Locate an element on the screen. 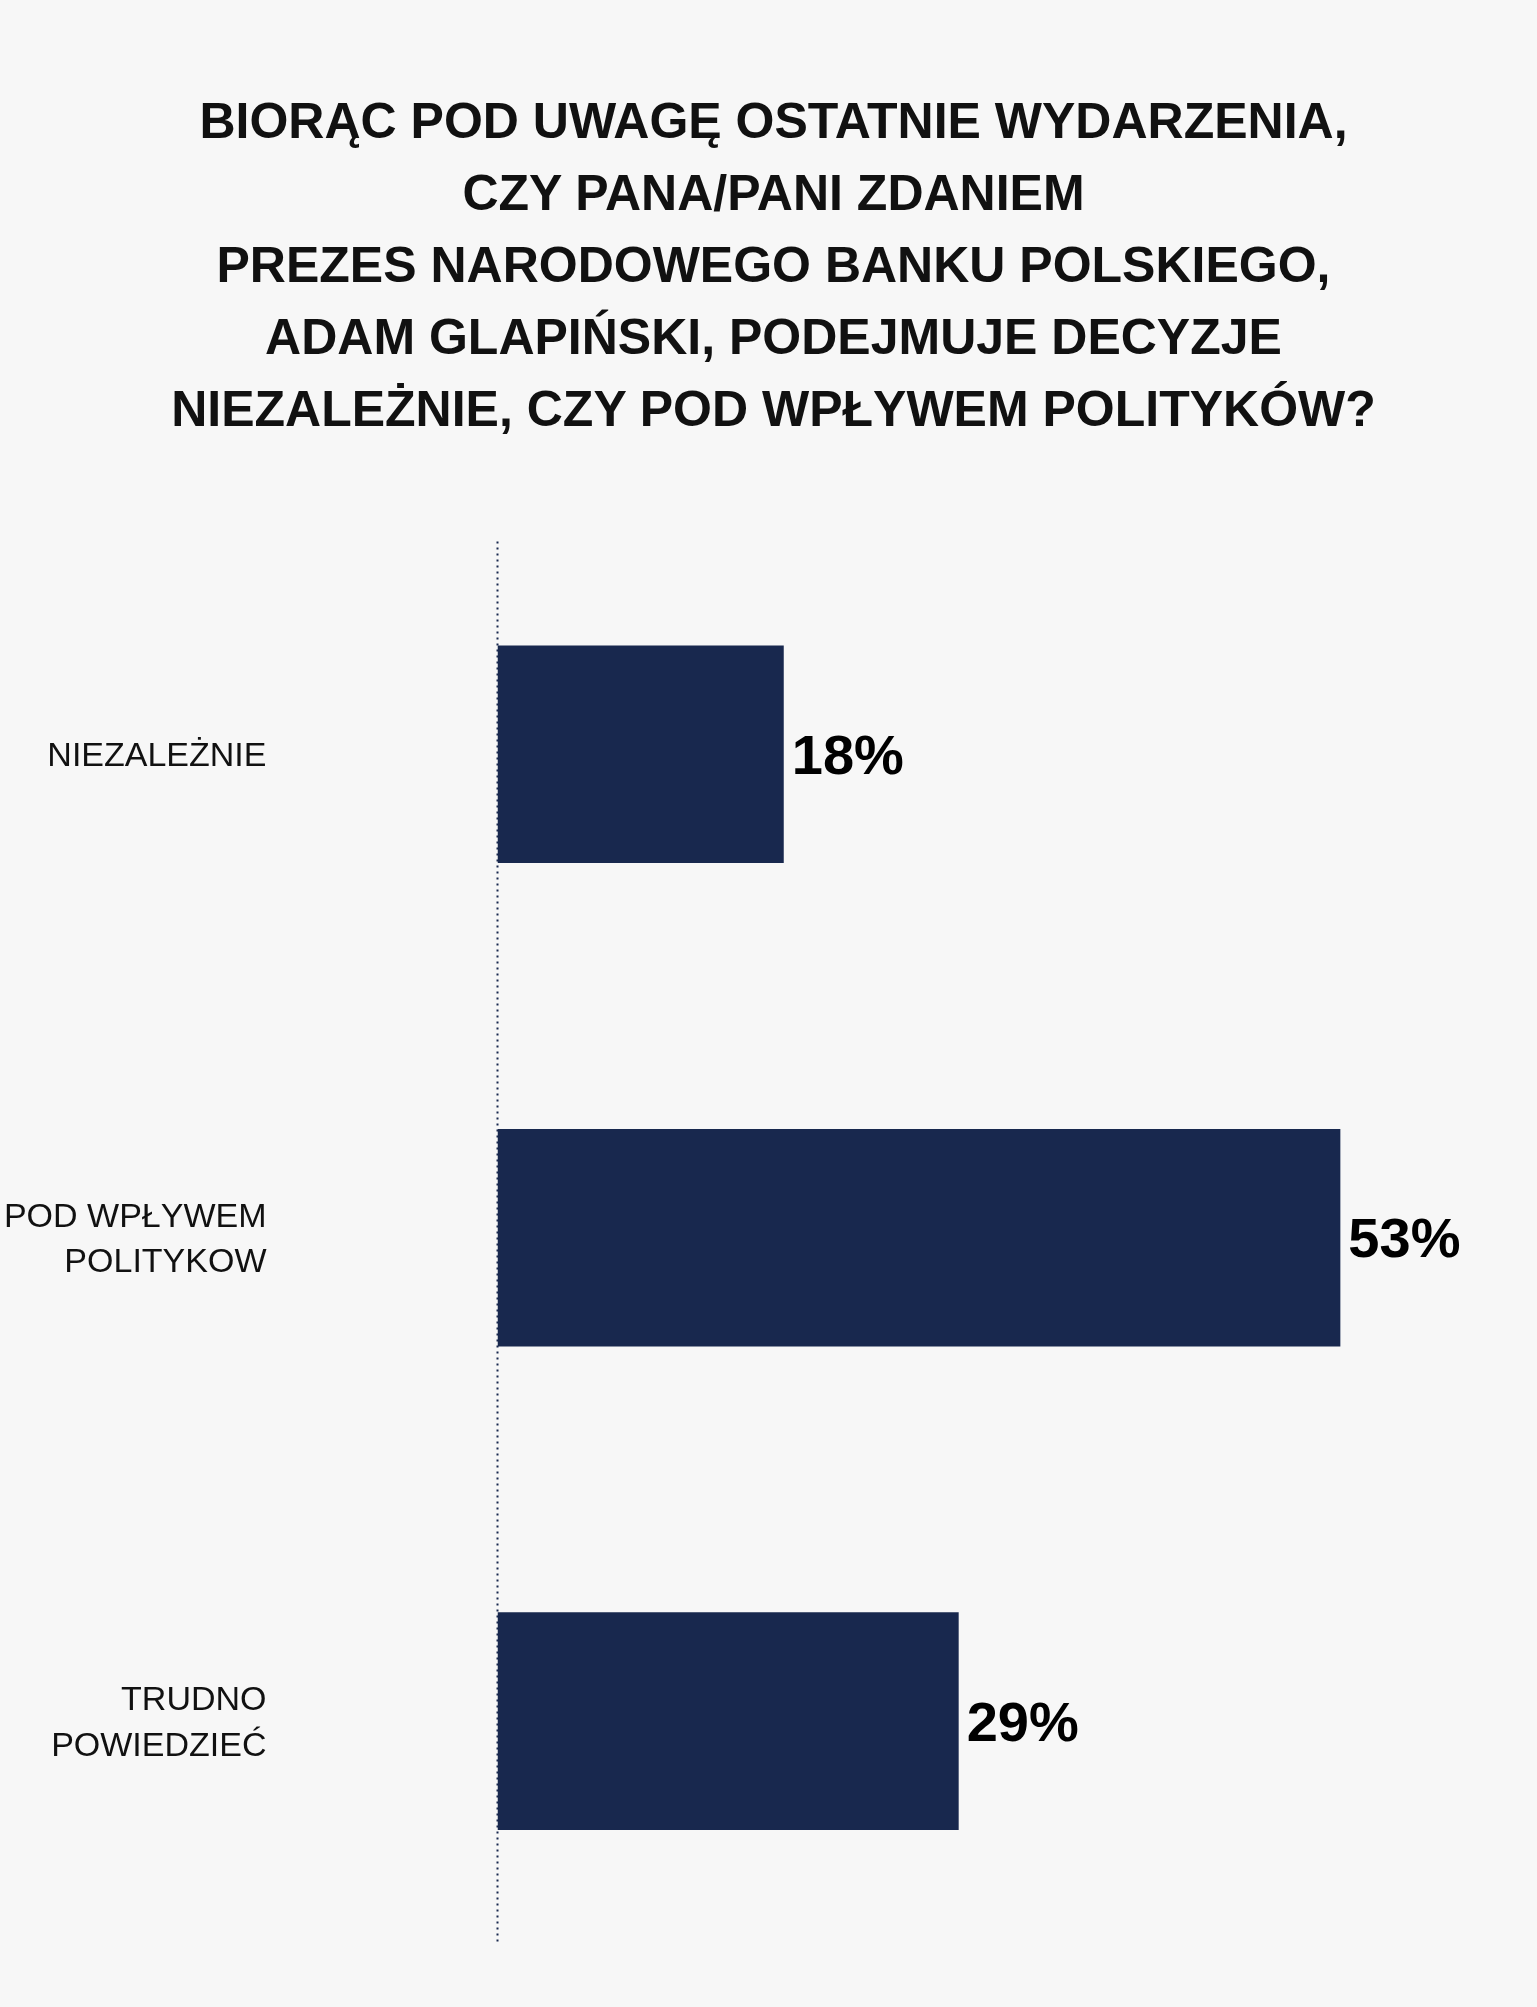 Image resolution: width=1537 pixels, height=2007 pixels. data-label: 29% is located at coordinates (1022, 1721).